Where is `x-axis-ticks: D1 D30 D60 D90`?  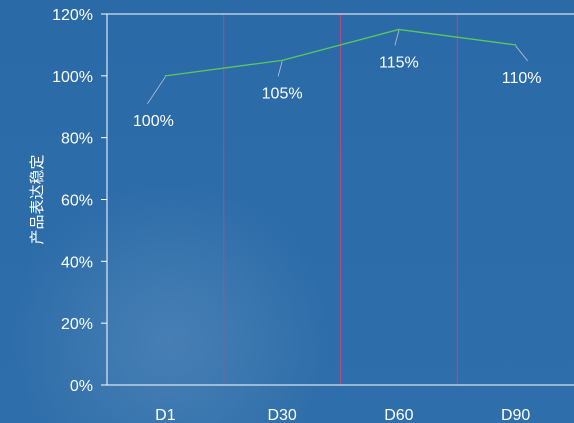
x-axis-ticks: D1 D30 D60 D90 is located at coordinates (342, 415).